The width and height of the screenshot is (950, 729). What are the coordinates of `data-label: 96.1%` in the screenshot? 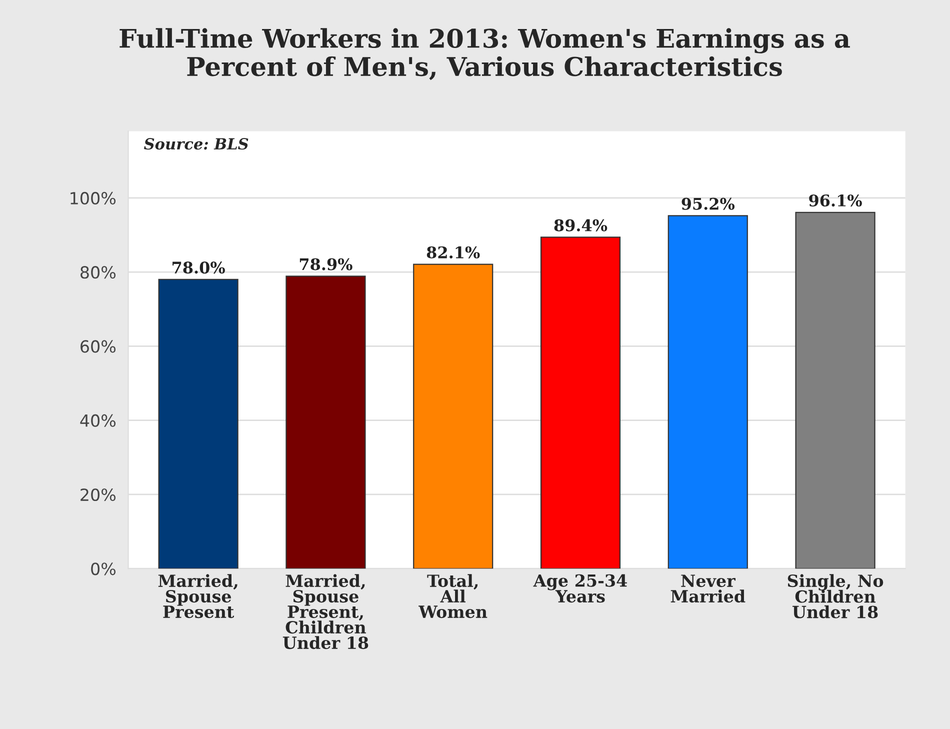 It's located at (835, 200).